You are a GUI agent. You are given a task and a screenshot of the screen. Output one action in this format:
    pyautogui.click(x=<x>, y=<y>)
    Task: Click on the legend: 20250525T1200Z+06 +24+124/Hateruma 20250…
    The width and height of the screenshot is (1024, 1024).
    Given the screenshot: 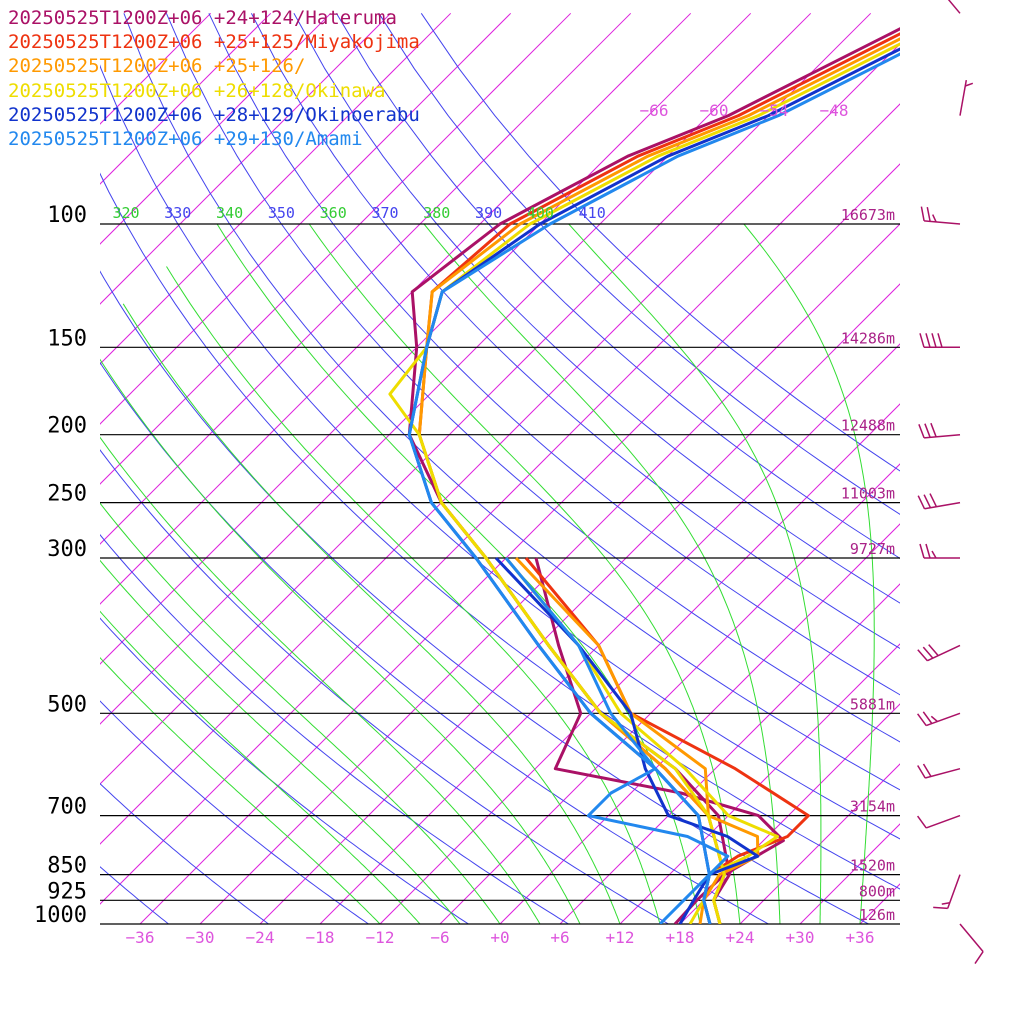 What is the action you would take?
    pyautogui.click(x=318, y=78)
    